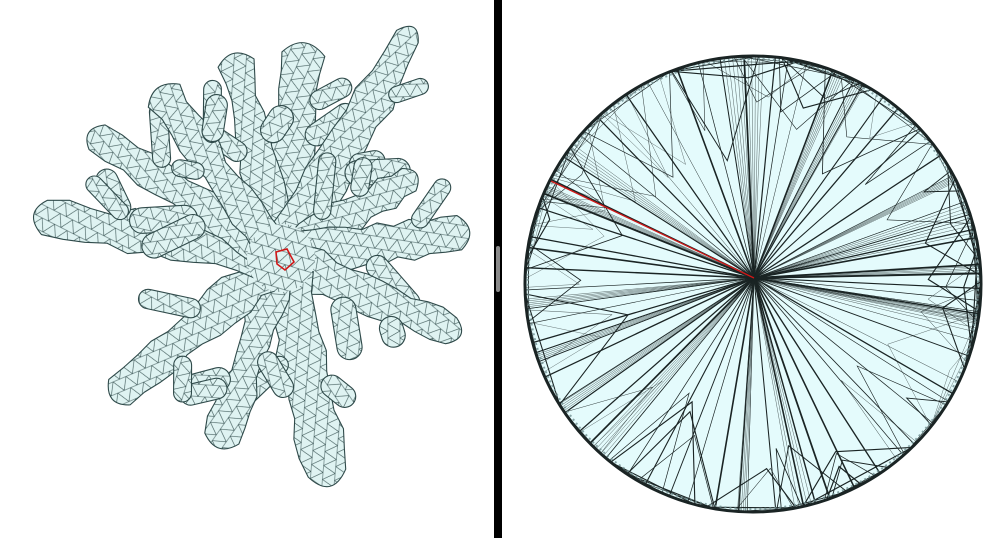 The image size is (1000, 538). I want to click on highlighted-edge, so click(652, 229).